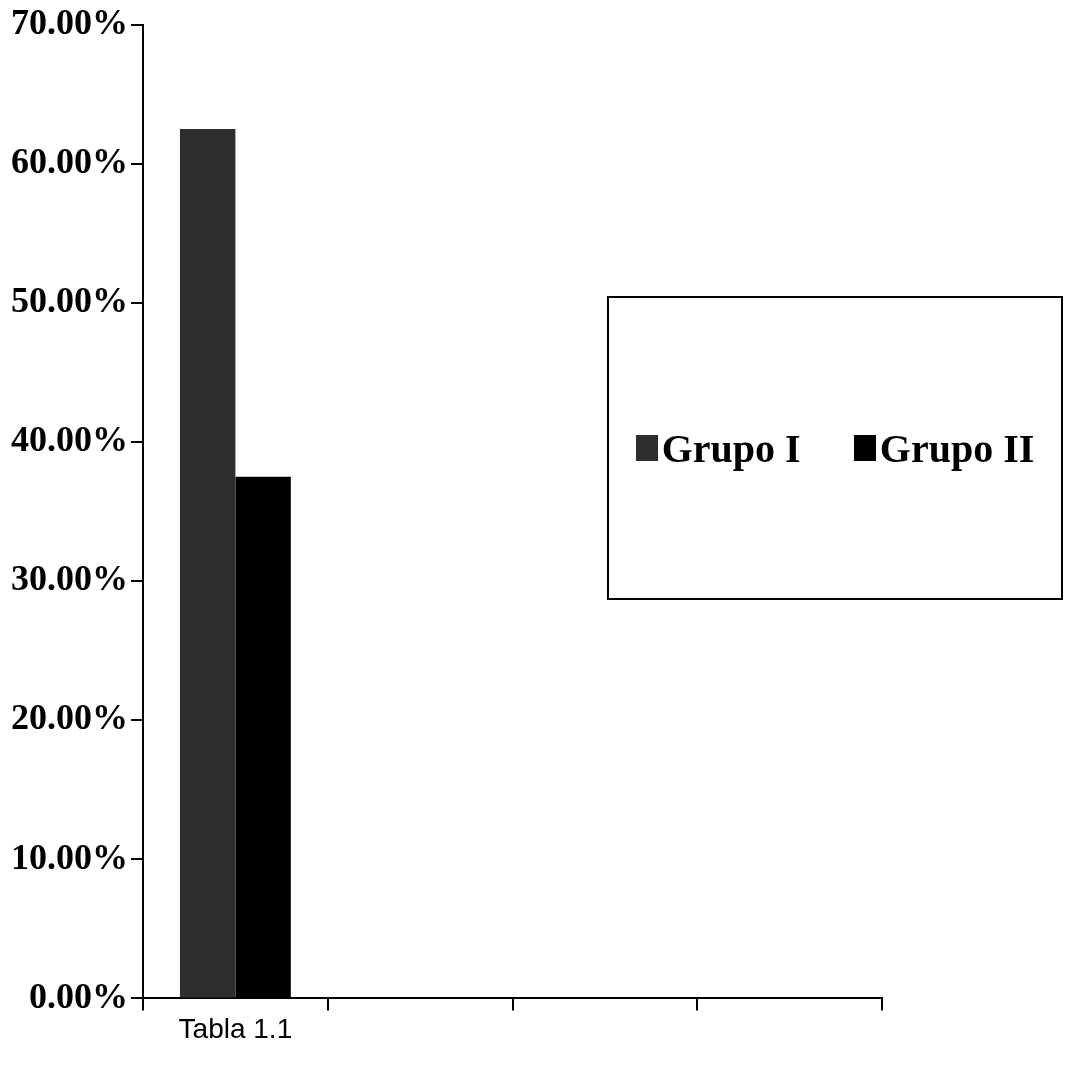 The height and width of the screenshot is (1070, 1067). Describe the element at coordinates (69, 439) in the screenshot. I see `y-tick-label: 40.00%` at that location.